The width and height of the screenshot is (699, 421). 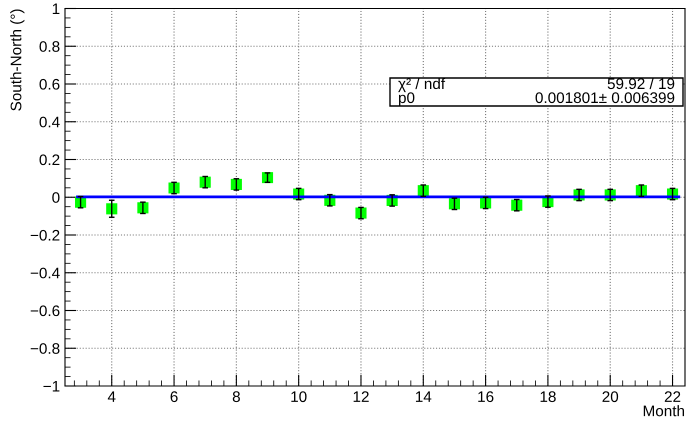 What do you see at coordinates (610, 396) in the screenshot?
I see `x-tick-label: 20` at bounding box center [610, 396].